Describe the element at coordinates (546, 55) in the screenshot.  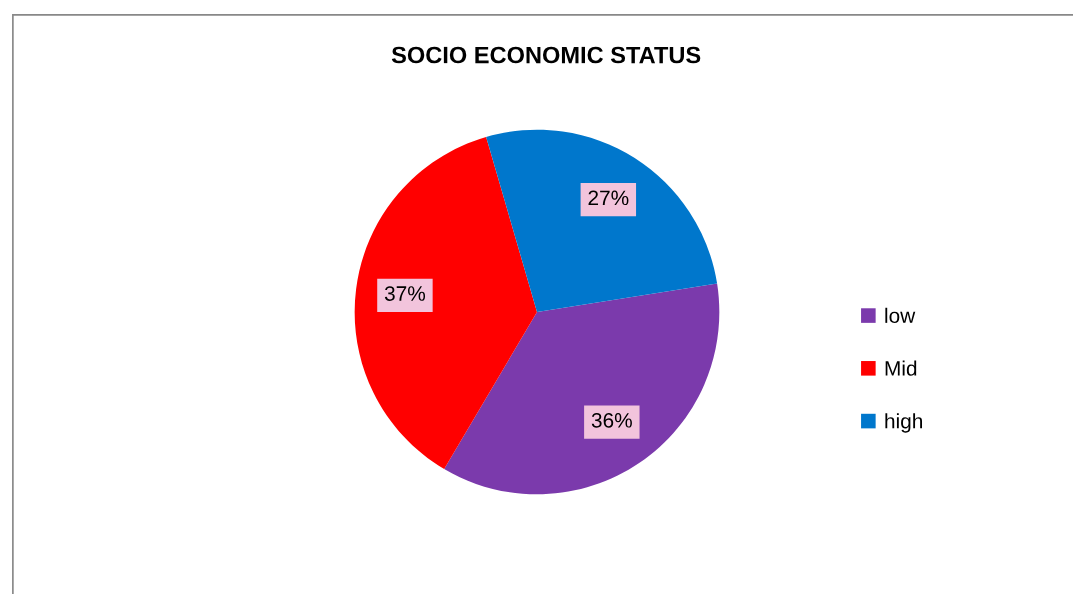
I see `chart-title: SOCIO ECONOMIC STATUS` at that location.